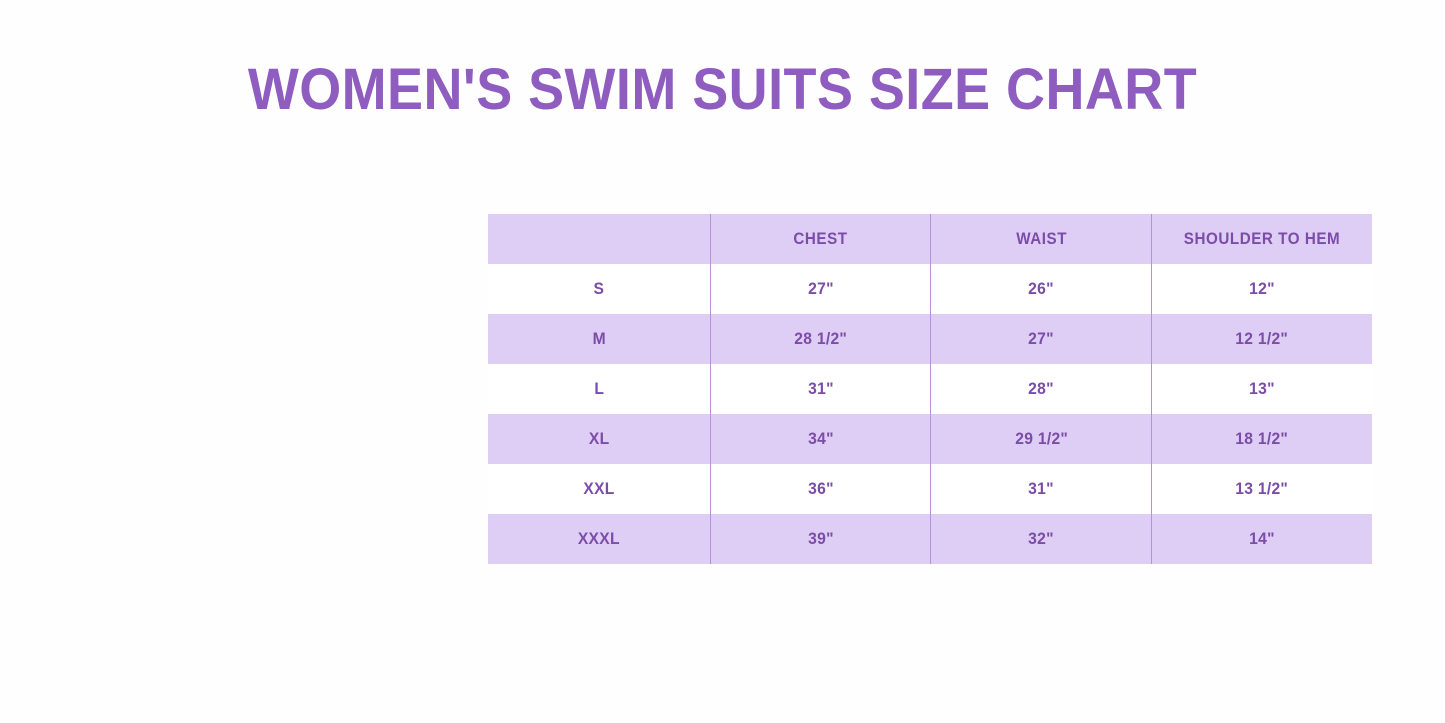 Image resolution: width=1445 pixels, height=723 pixels. I want to click on cell-shoulder-to-hem-value: 13", so click(1262, 388).